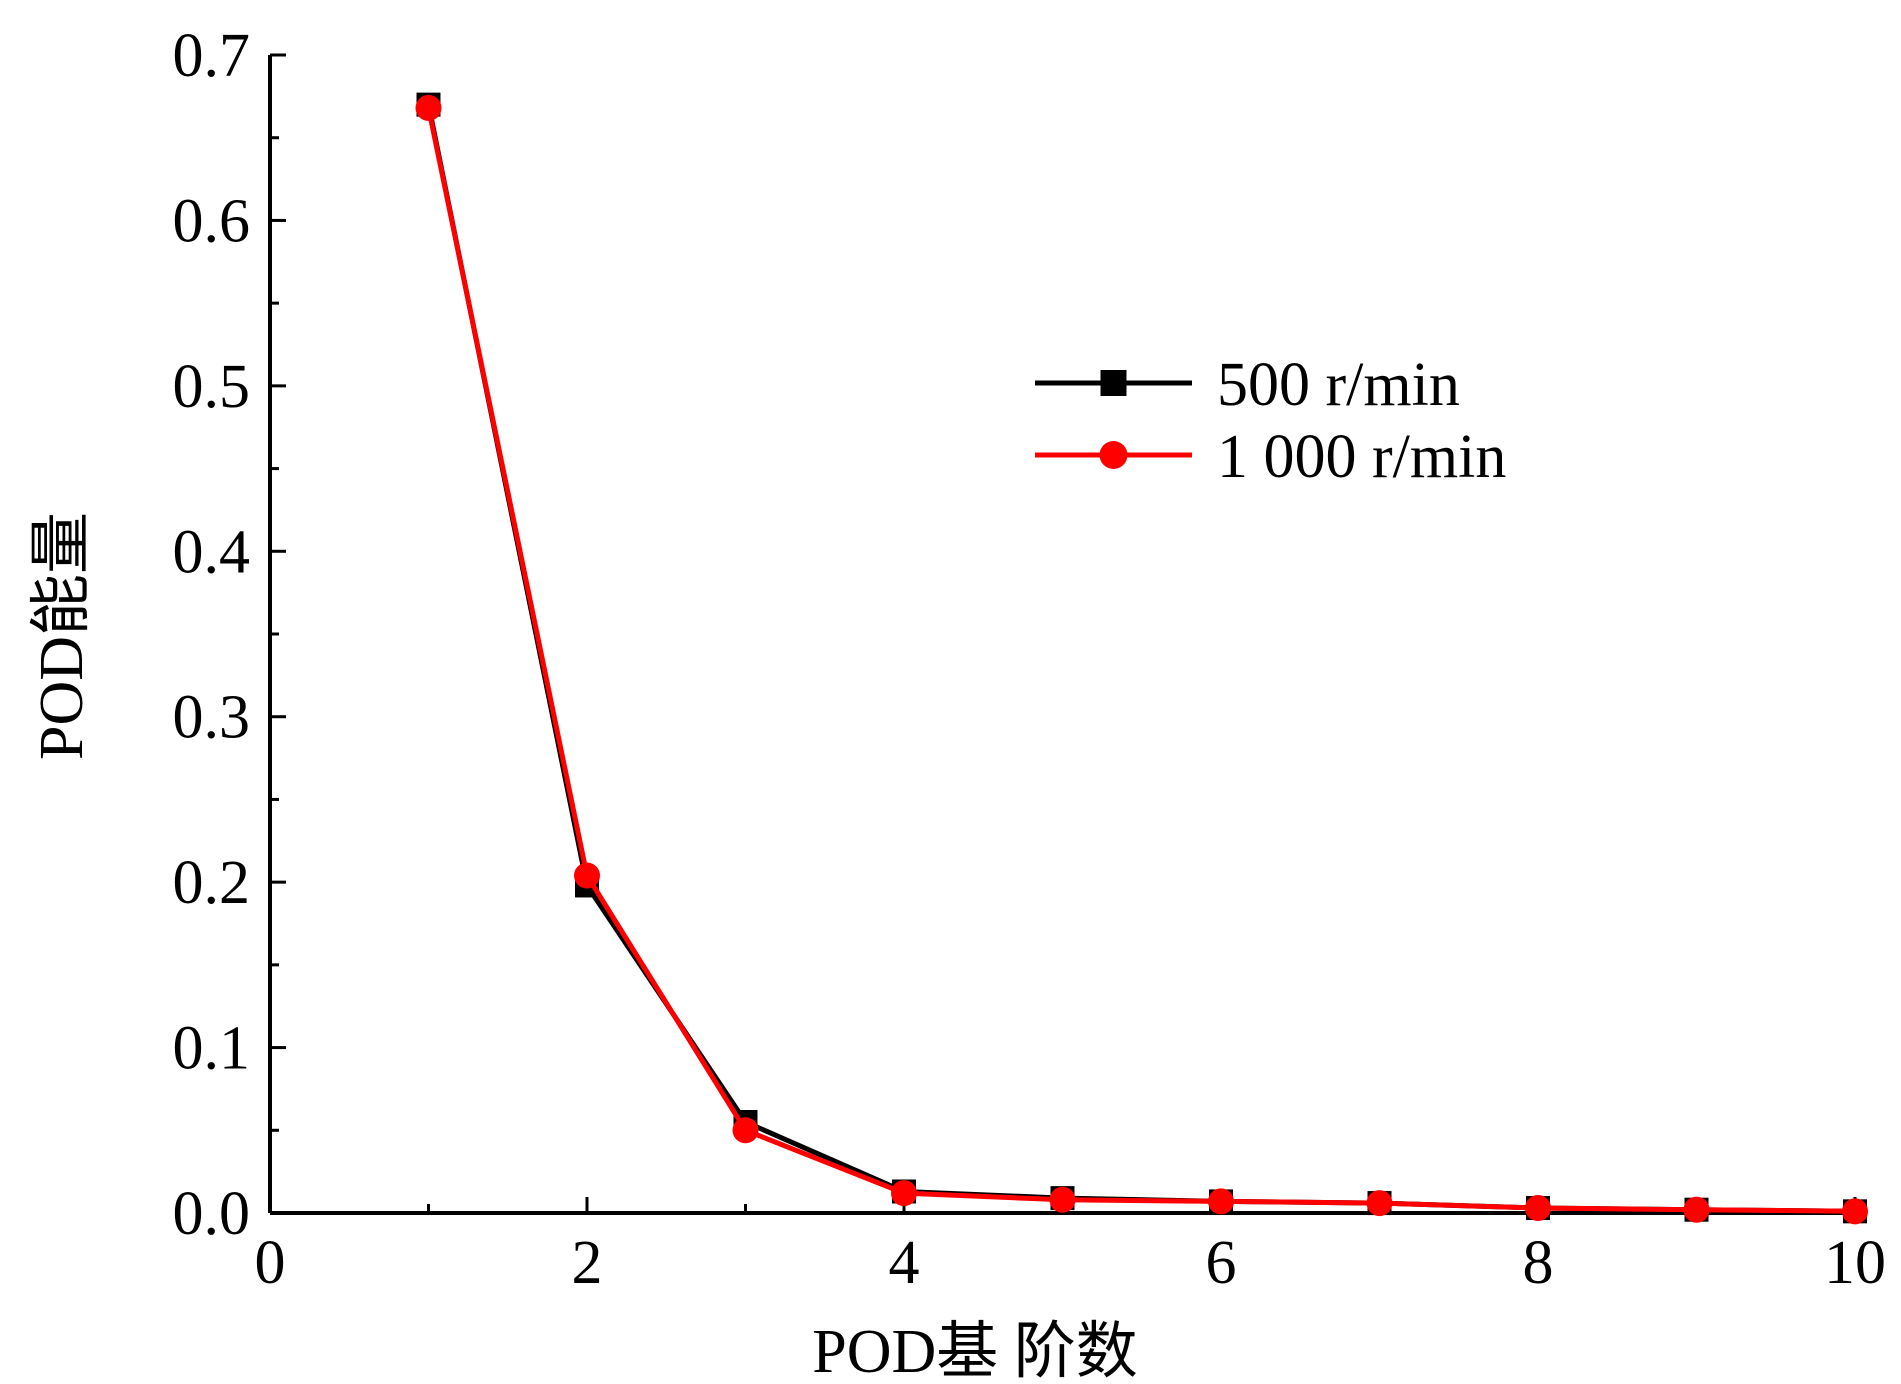  What do you see at coordinates (212, 387) in the screenshot?
I see `y-tick-label: 0.5` at bounding box center [212, 387].